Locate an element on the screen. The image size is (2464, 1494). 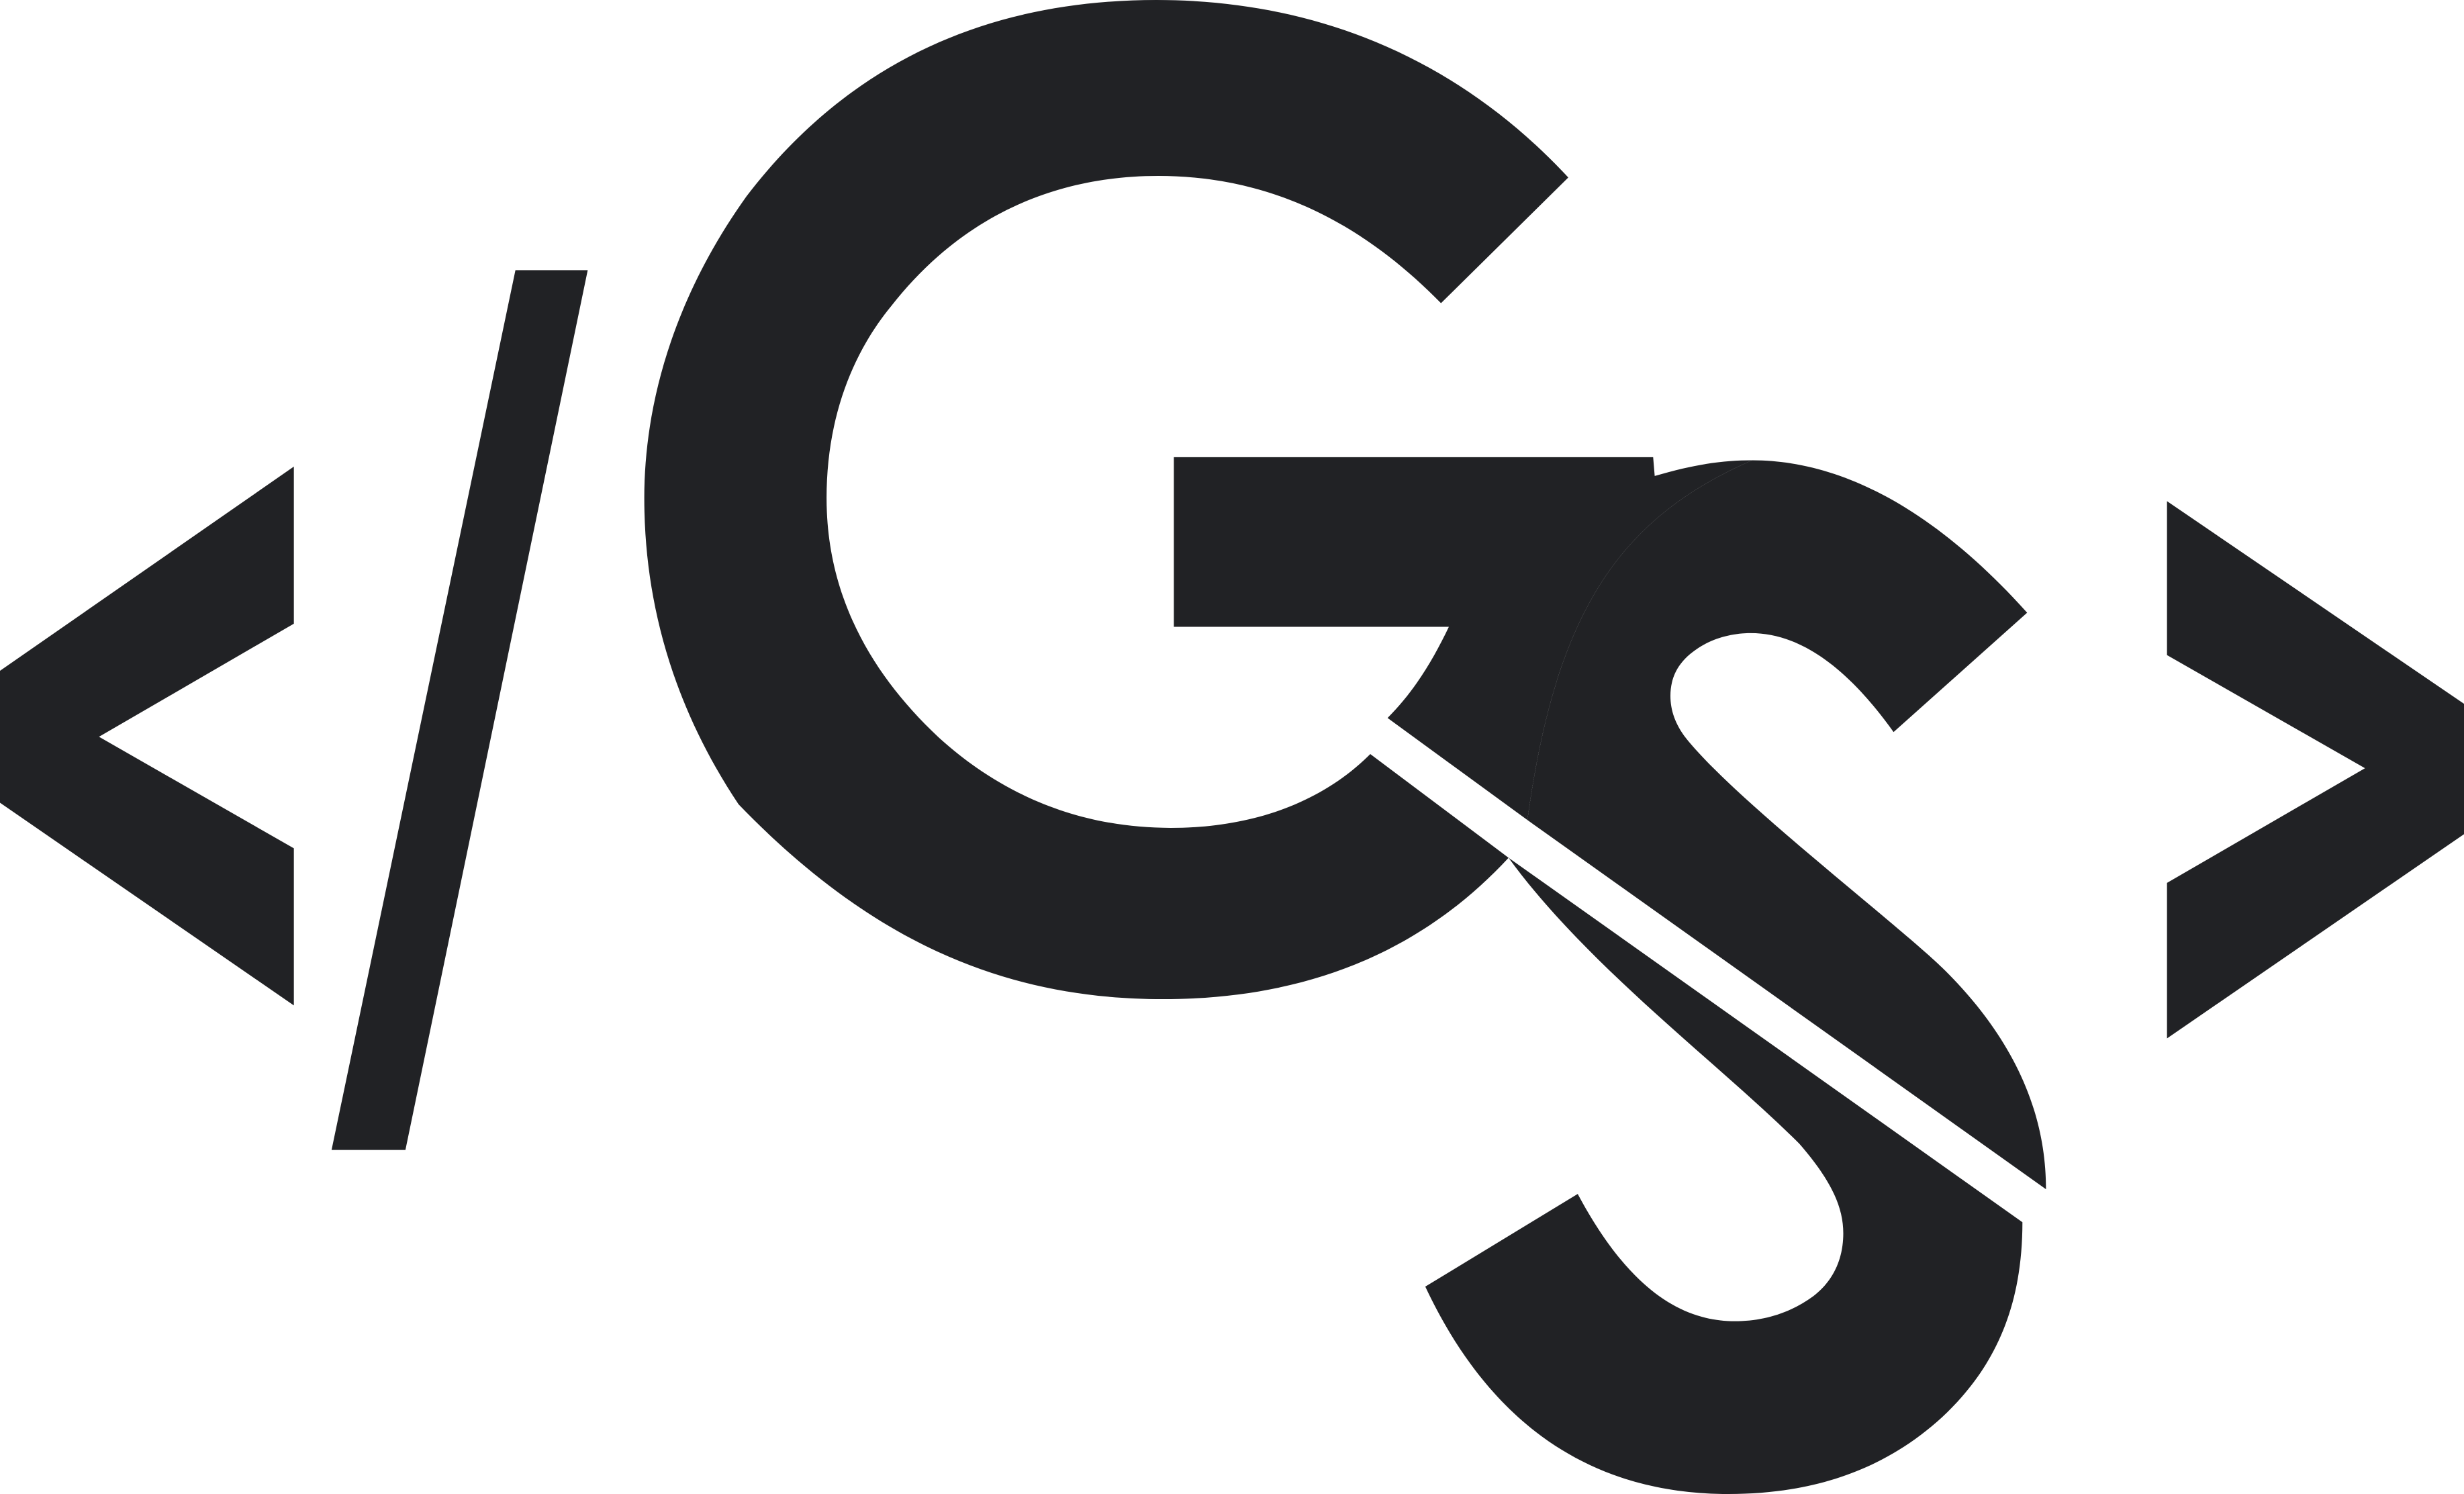
letter-s-upper-half is located at coordinates (1786, 825).